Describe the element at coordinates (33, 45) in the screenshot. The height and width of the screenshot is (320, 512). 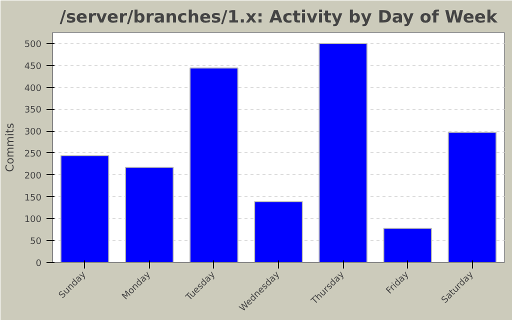
I see `y-tick-label: 500` at that location.